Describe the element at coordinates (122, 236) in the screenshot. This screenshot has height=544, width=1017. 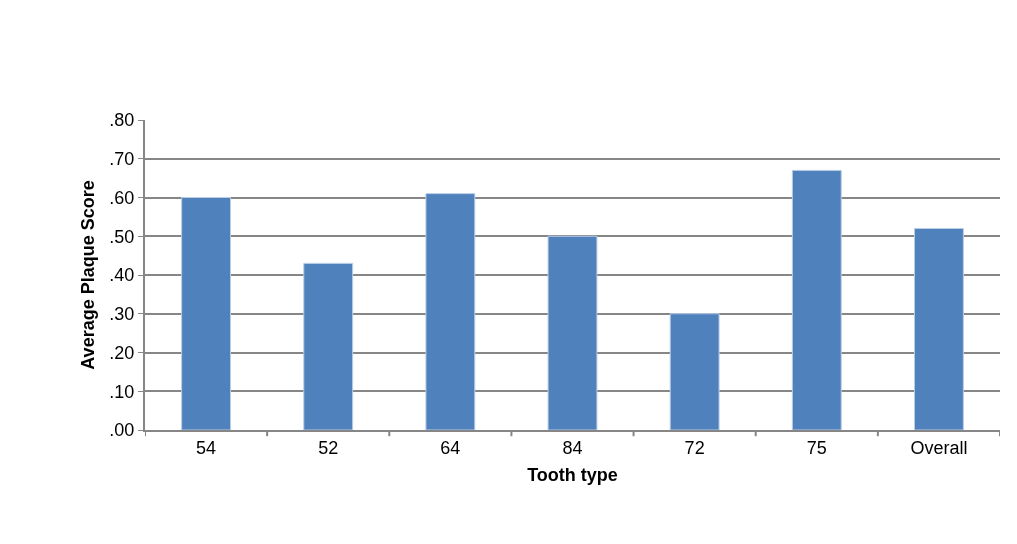
I see `y-tick-label: .50` at that location.